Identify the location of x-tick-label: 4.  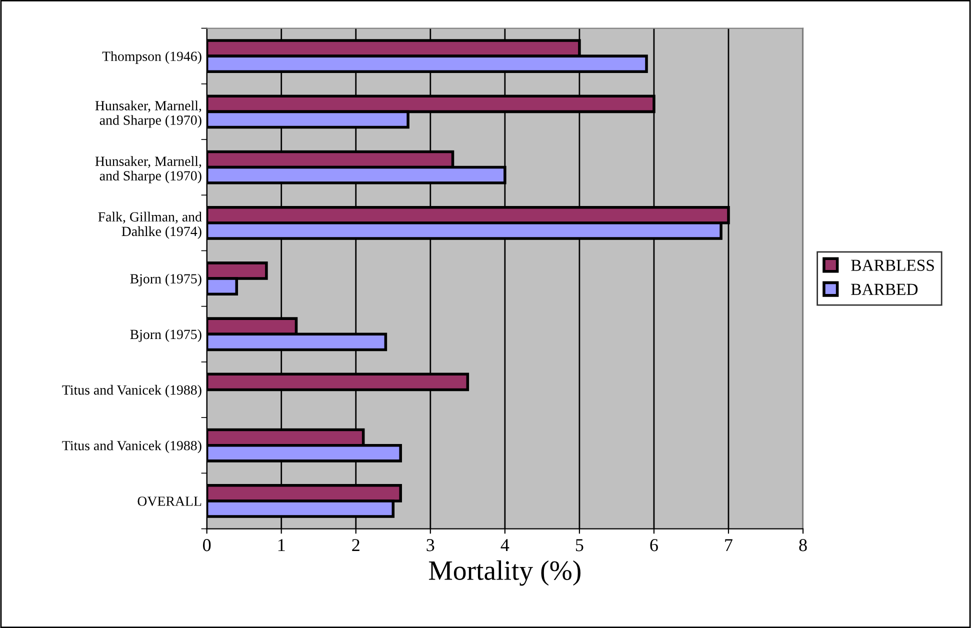
(505, 545).